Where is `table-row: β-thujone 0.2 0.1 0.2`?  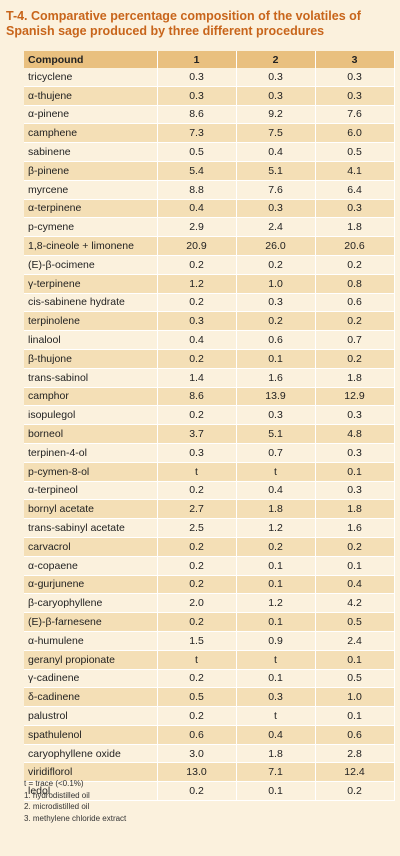 table-row: β-thujone 0.2 0.1 0.2 is located at coordinates (209, 359).